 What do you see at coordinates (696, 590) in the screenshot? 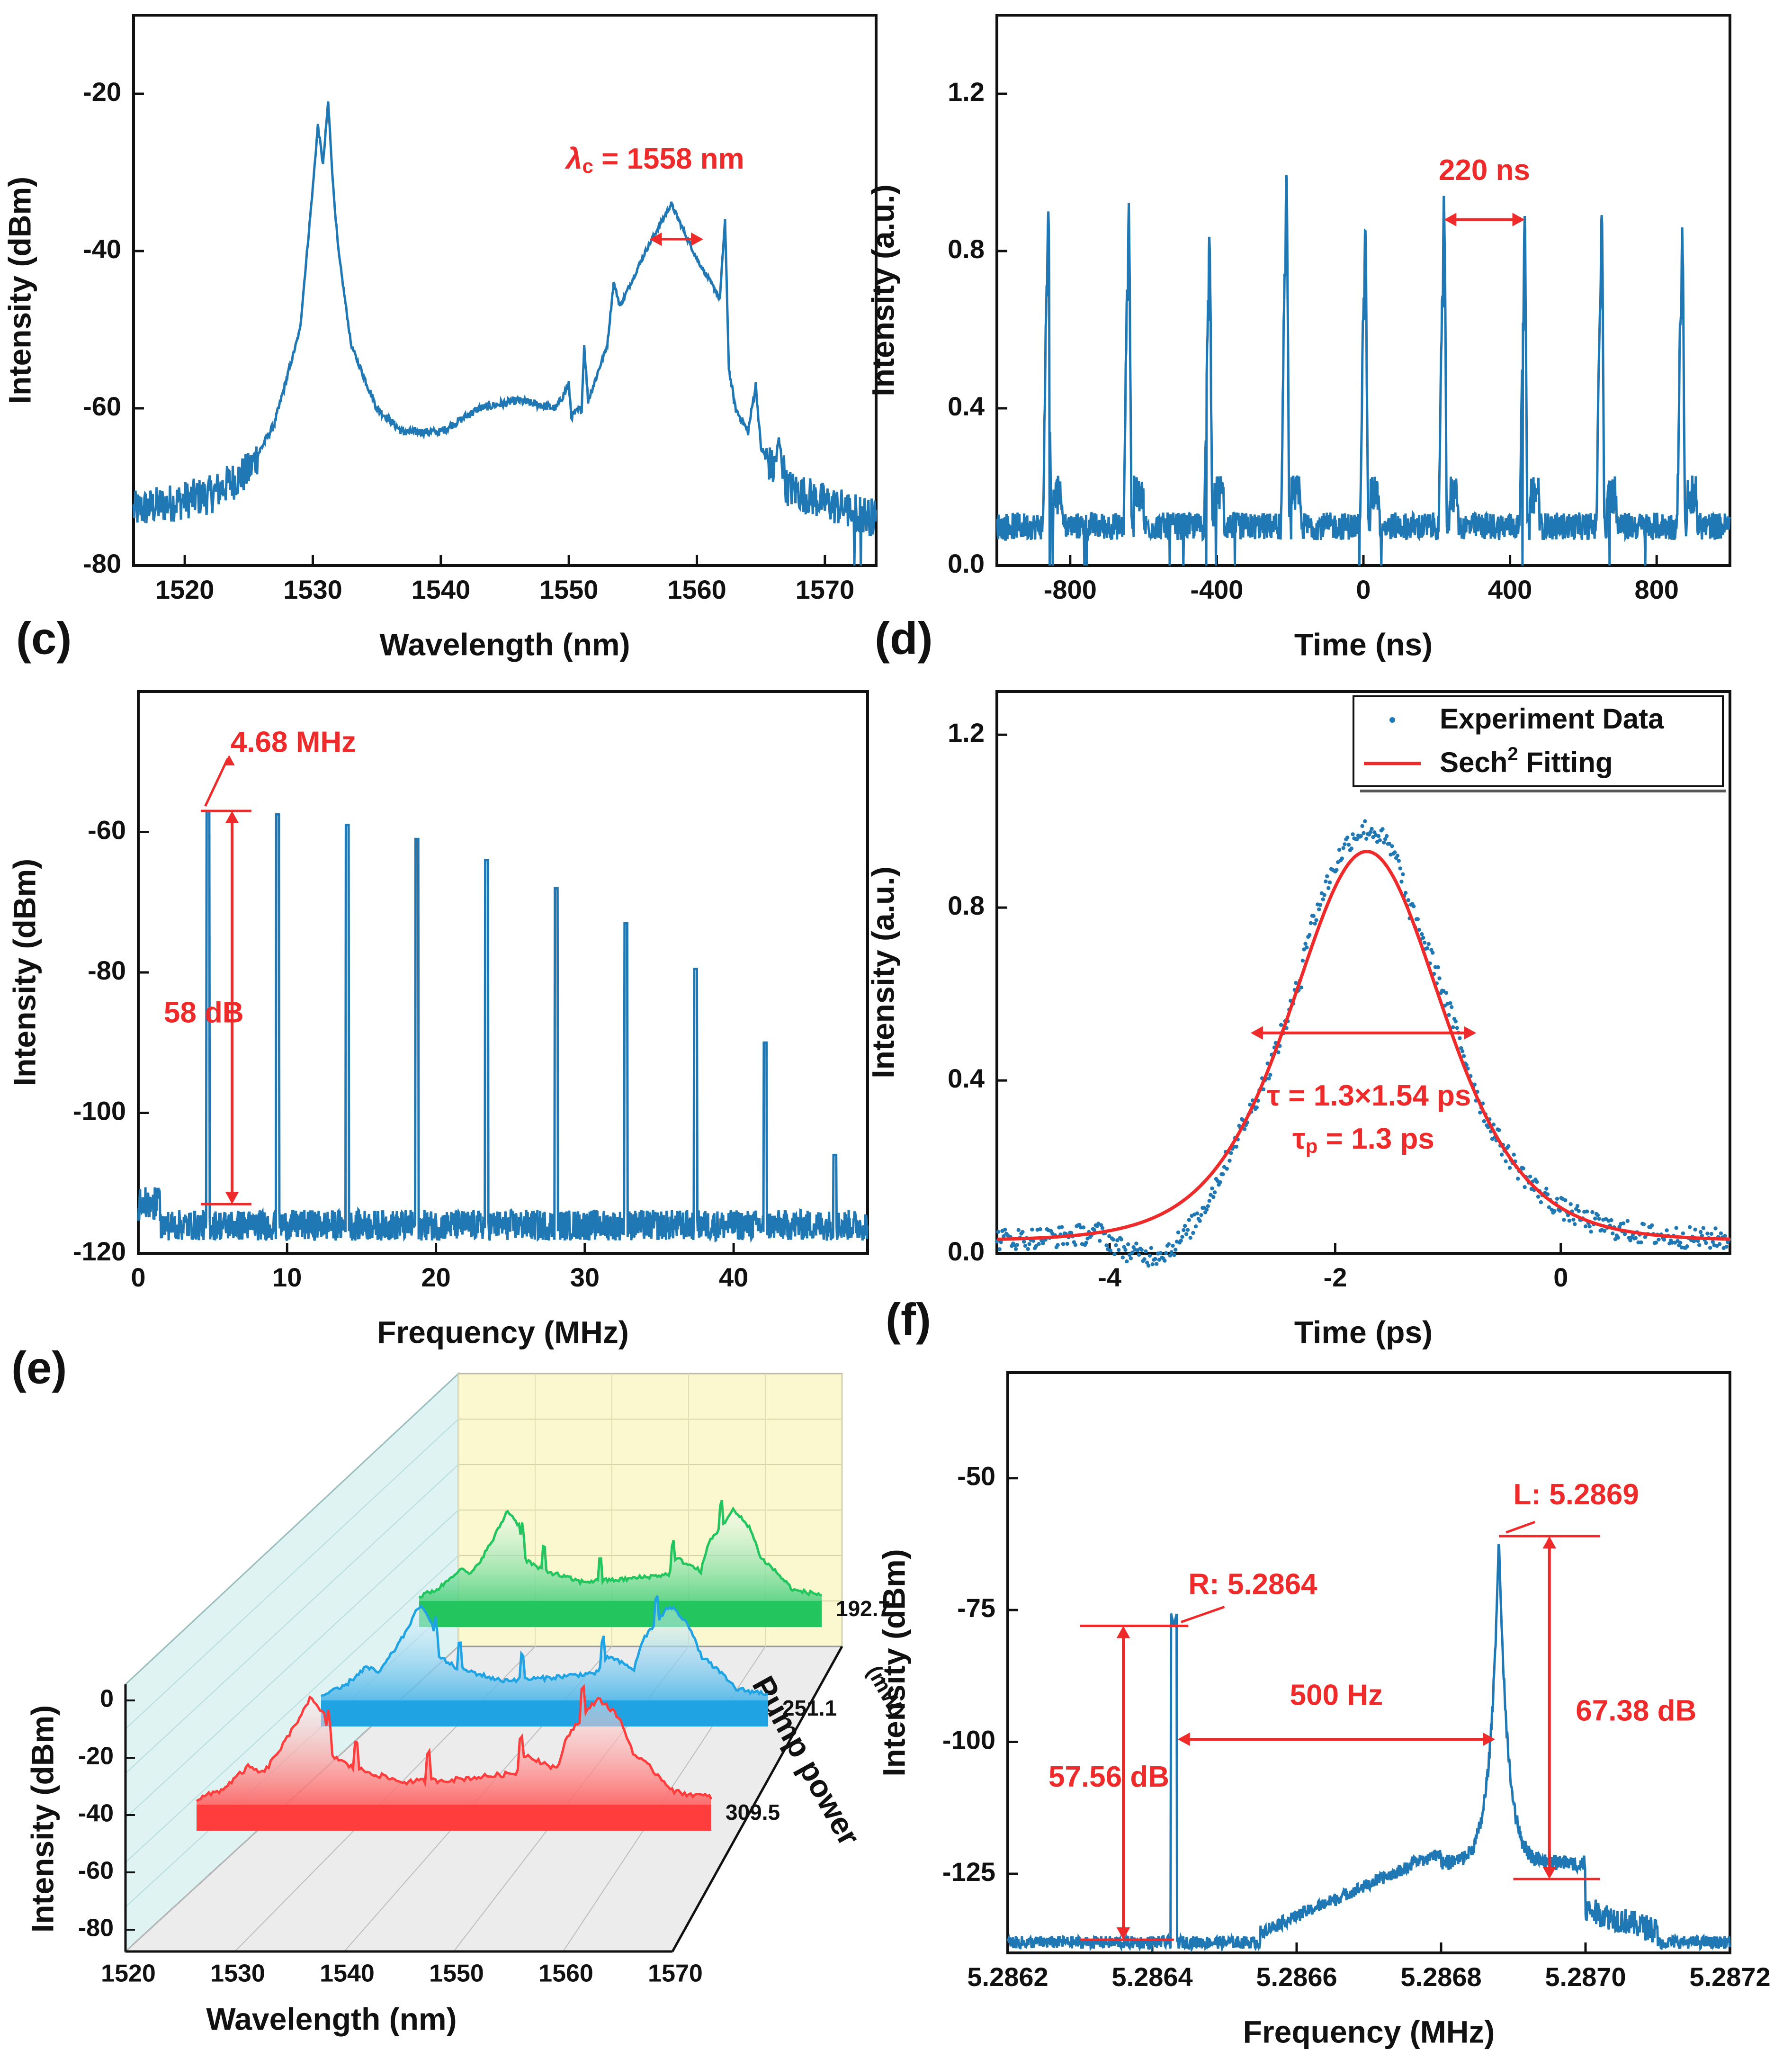
I see `x-tick-label: 1560` at bounding box center [696, 590].